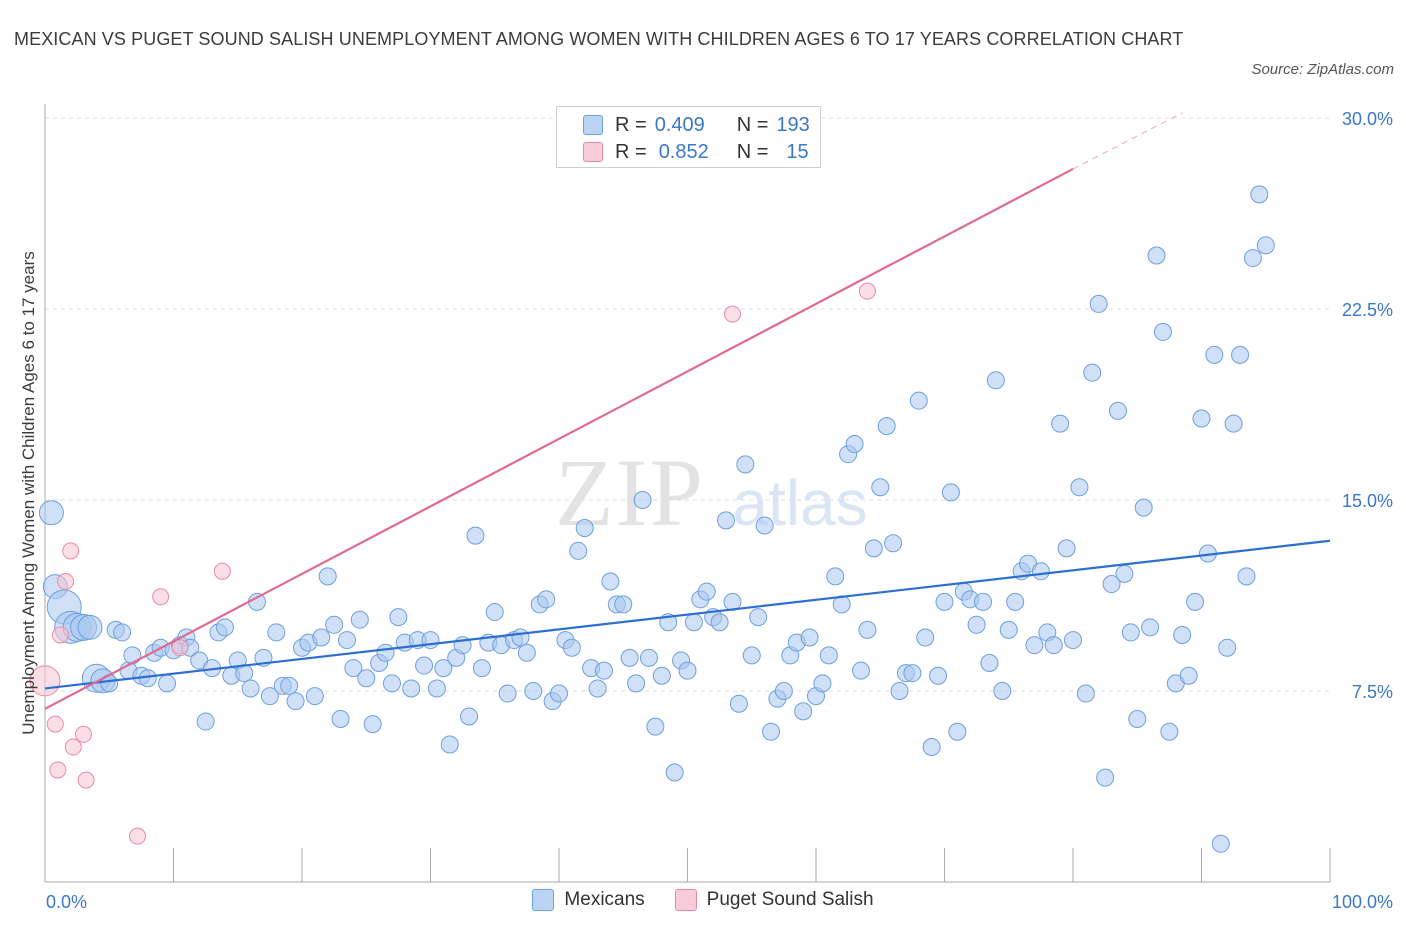  I want to click on y-tick-label: 30.0%, so click(1367, 119).